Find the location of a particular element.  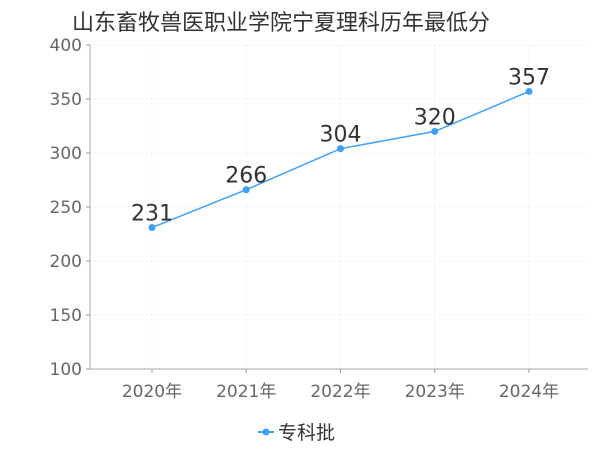

data-label: 320 is located at coordinates (435, 117).